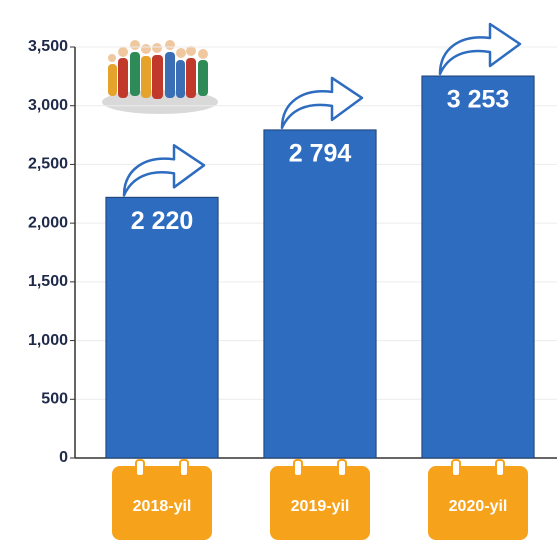 The image size is (557, 544). Describe the element at coordinates (478, 100) in the screenshot. I see `value-label: 3 253` at that location.